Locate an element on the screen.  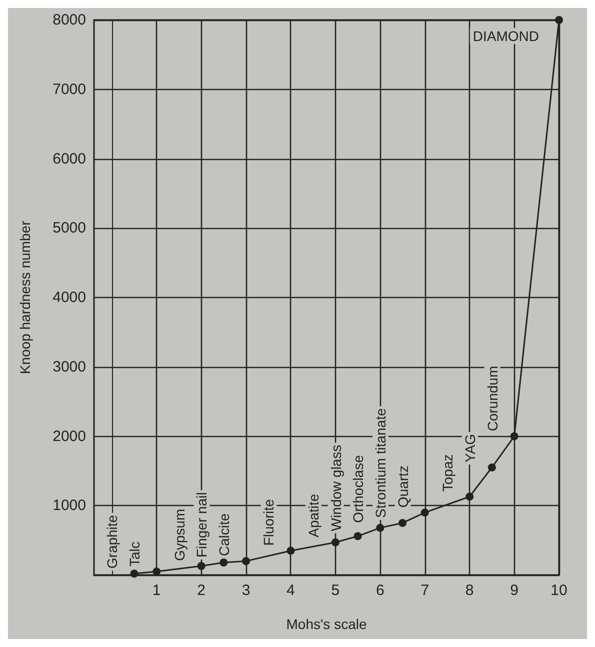
x-tick-label: 7 is located at coordinates (425, 590).